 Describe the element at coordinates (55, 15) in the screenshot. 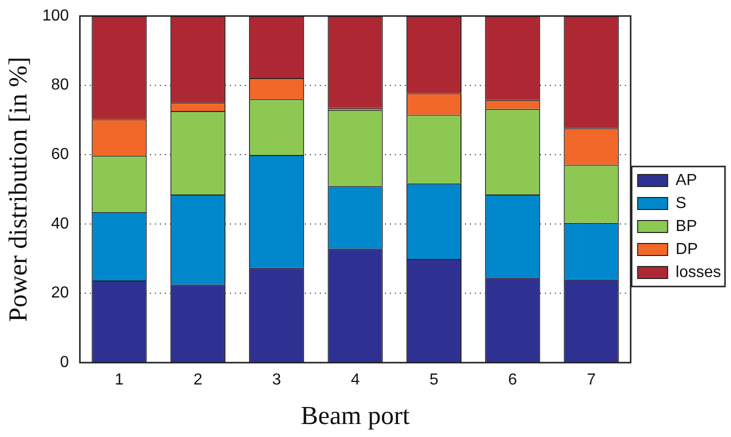

I see `y-tick-label: 100` at that location.